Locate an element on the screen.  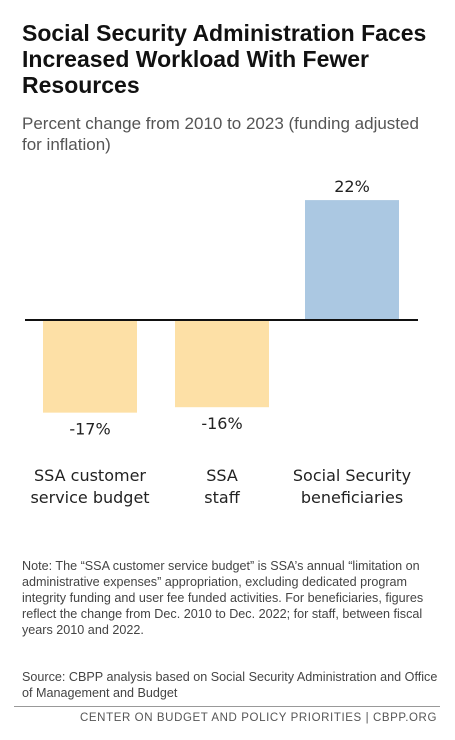
category-label-0-line-0: SSA customer is located at coordinates (90, 475).